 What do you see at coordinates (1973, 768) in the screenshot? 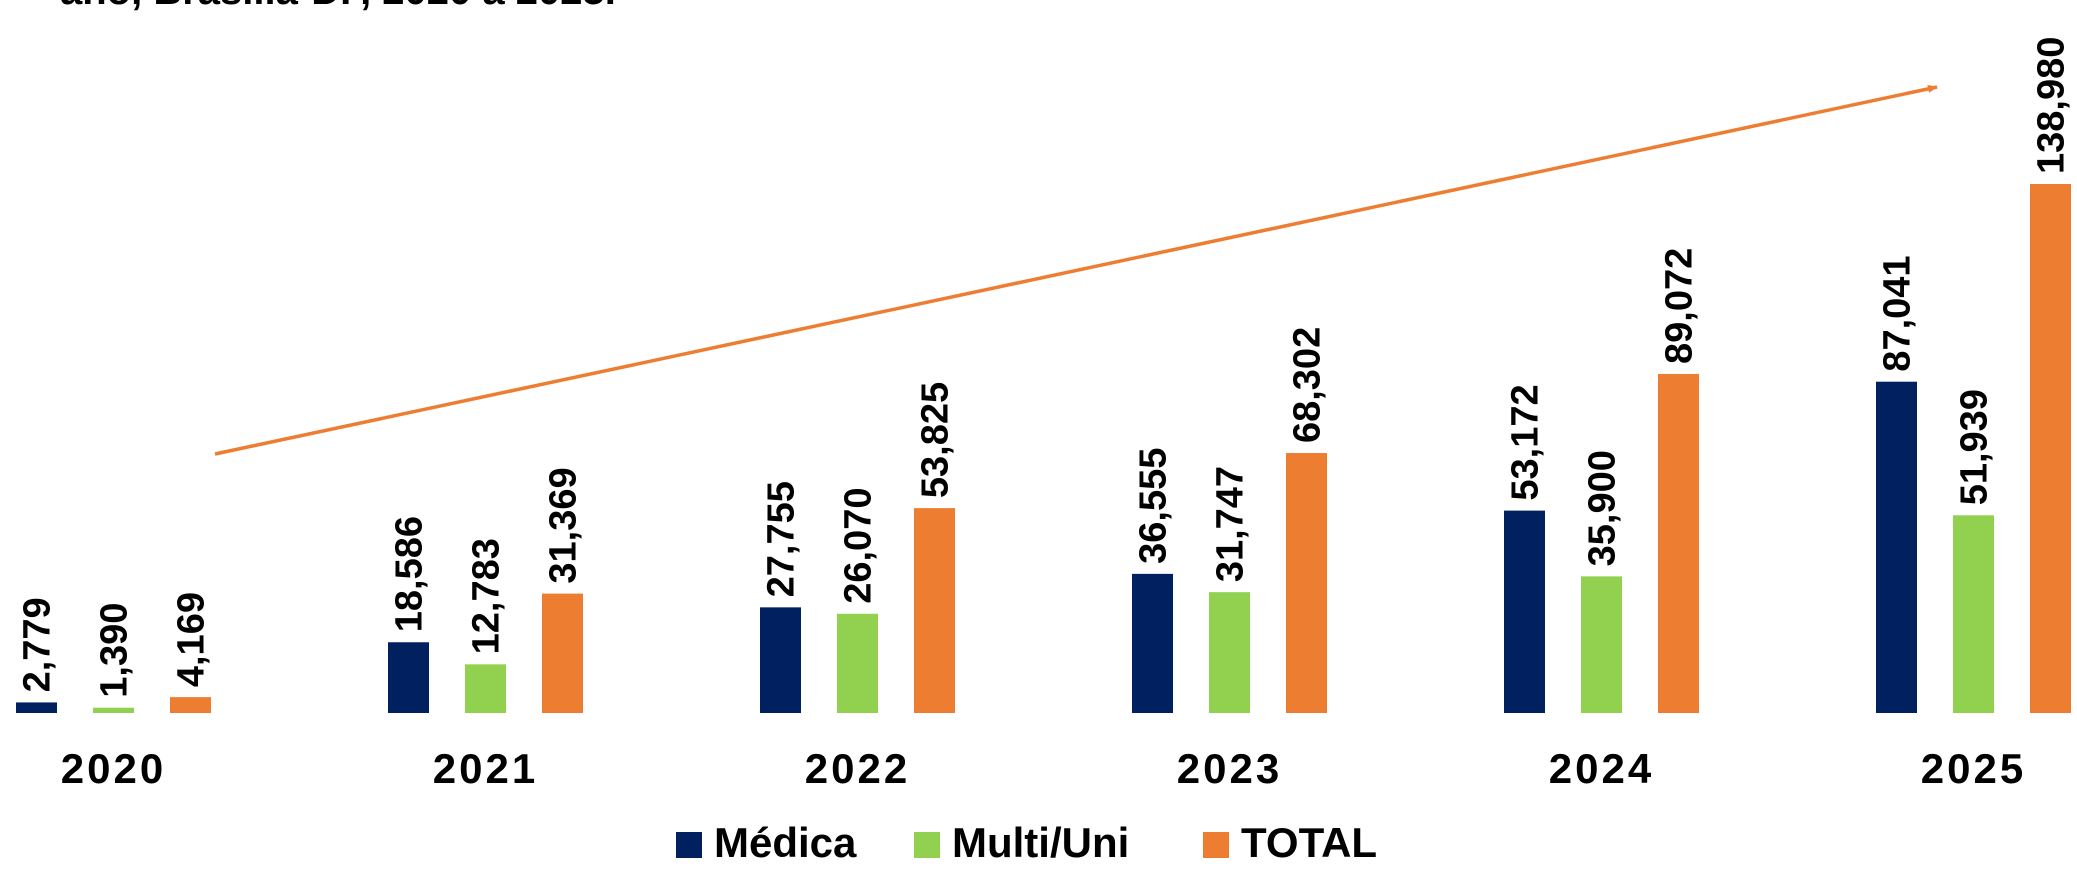
I see `x-tick-label: 2025` at bounding box center [1973, 768].